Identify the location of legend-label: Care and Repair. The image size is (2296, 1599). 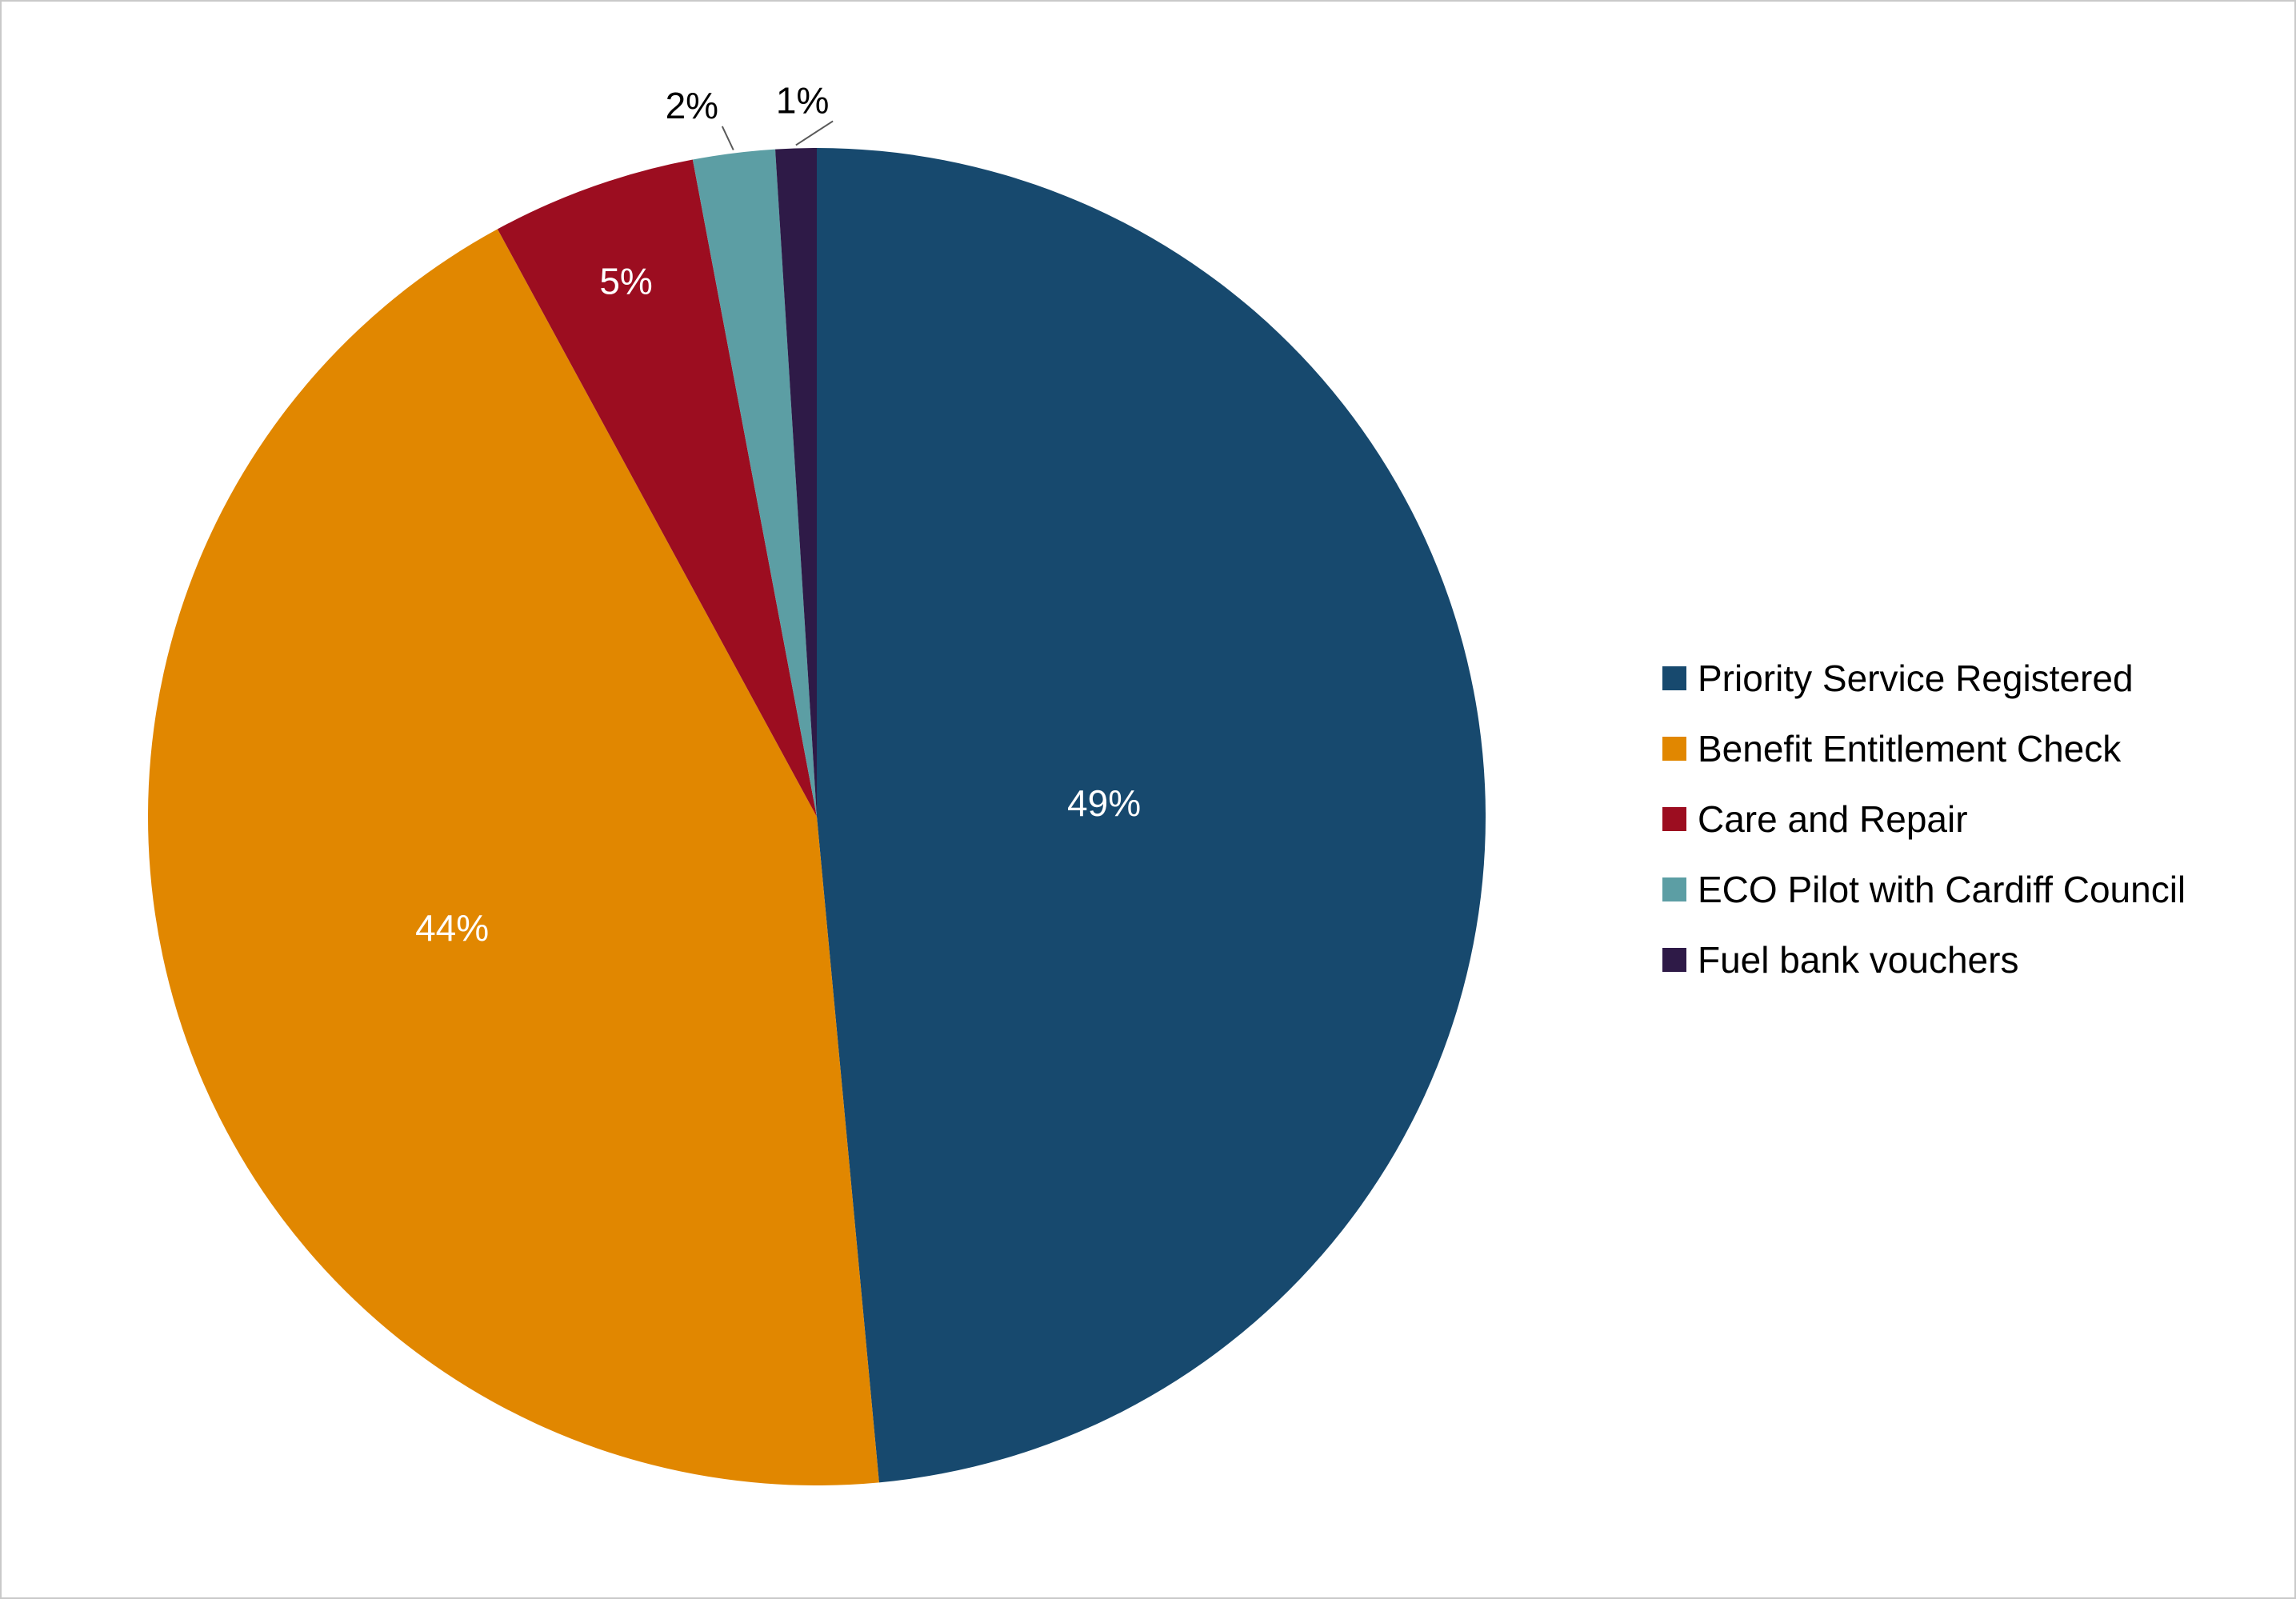
(1833, 819).